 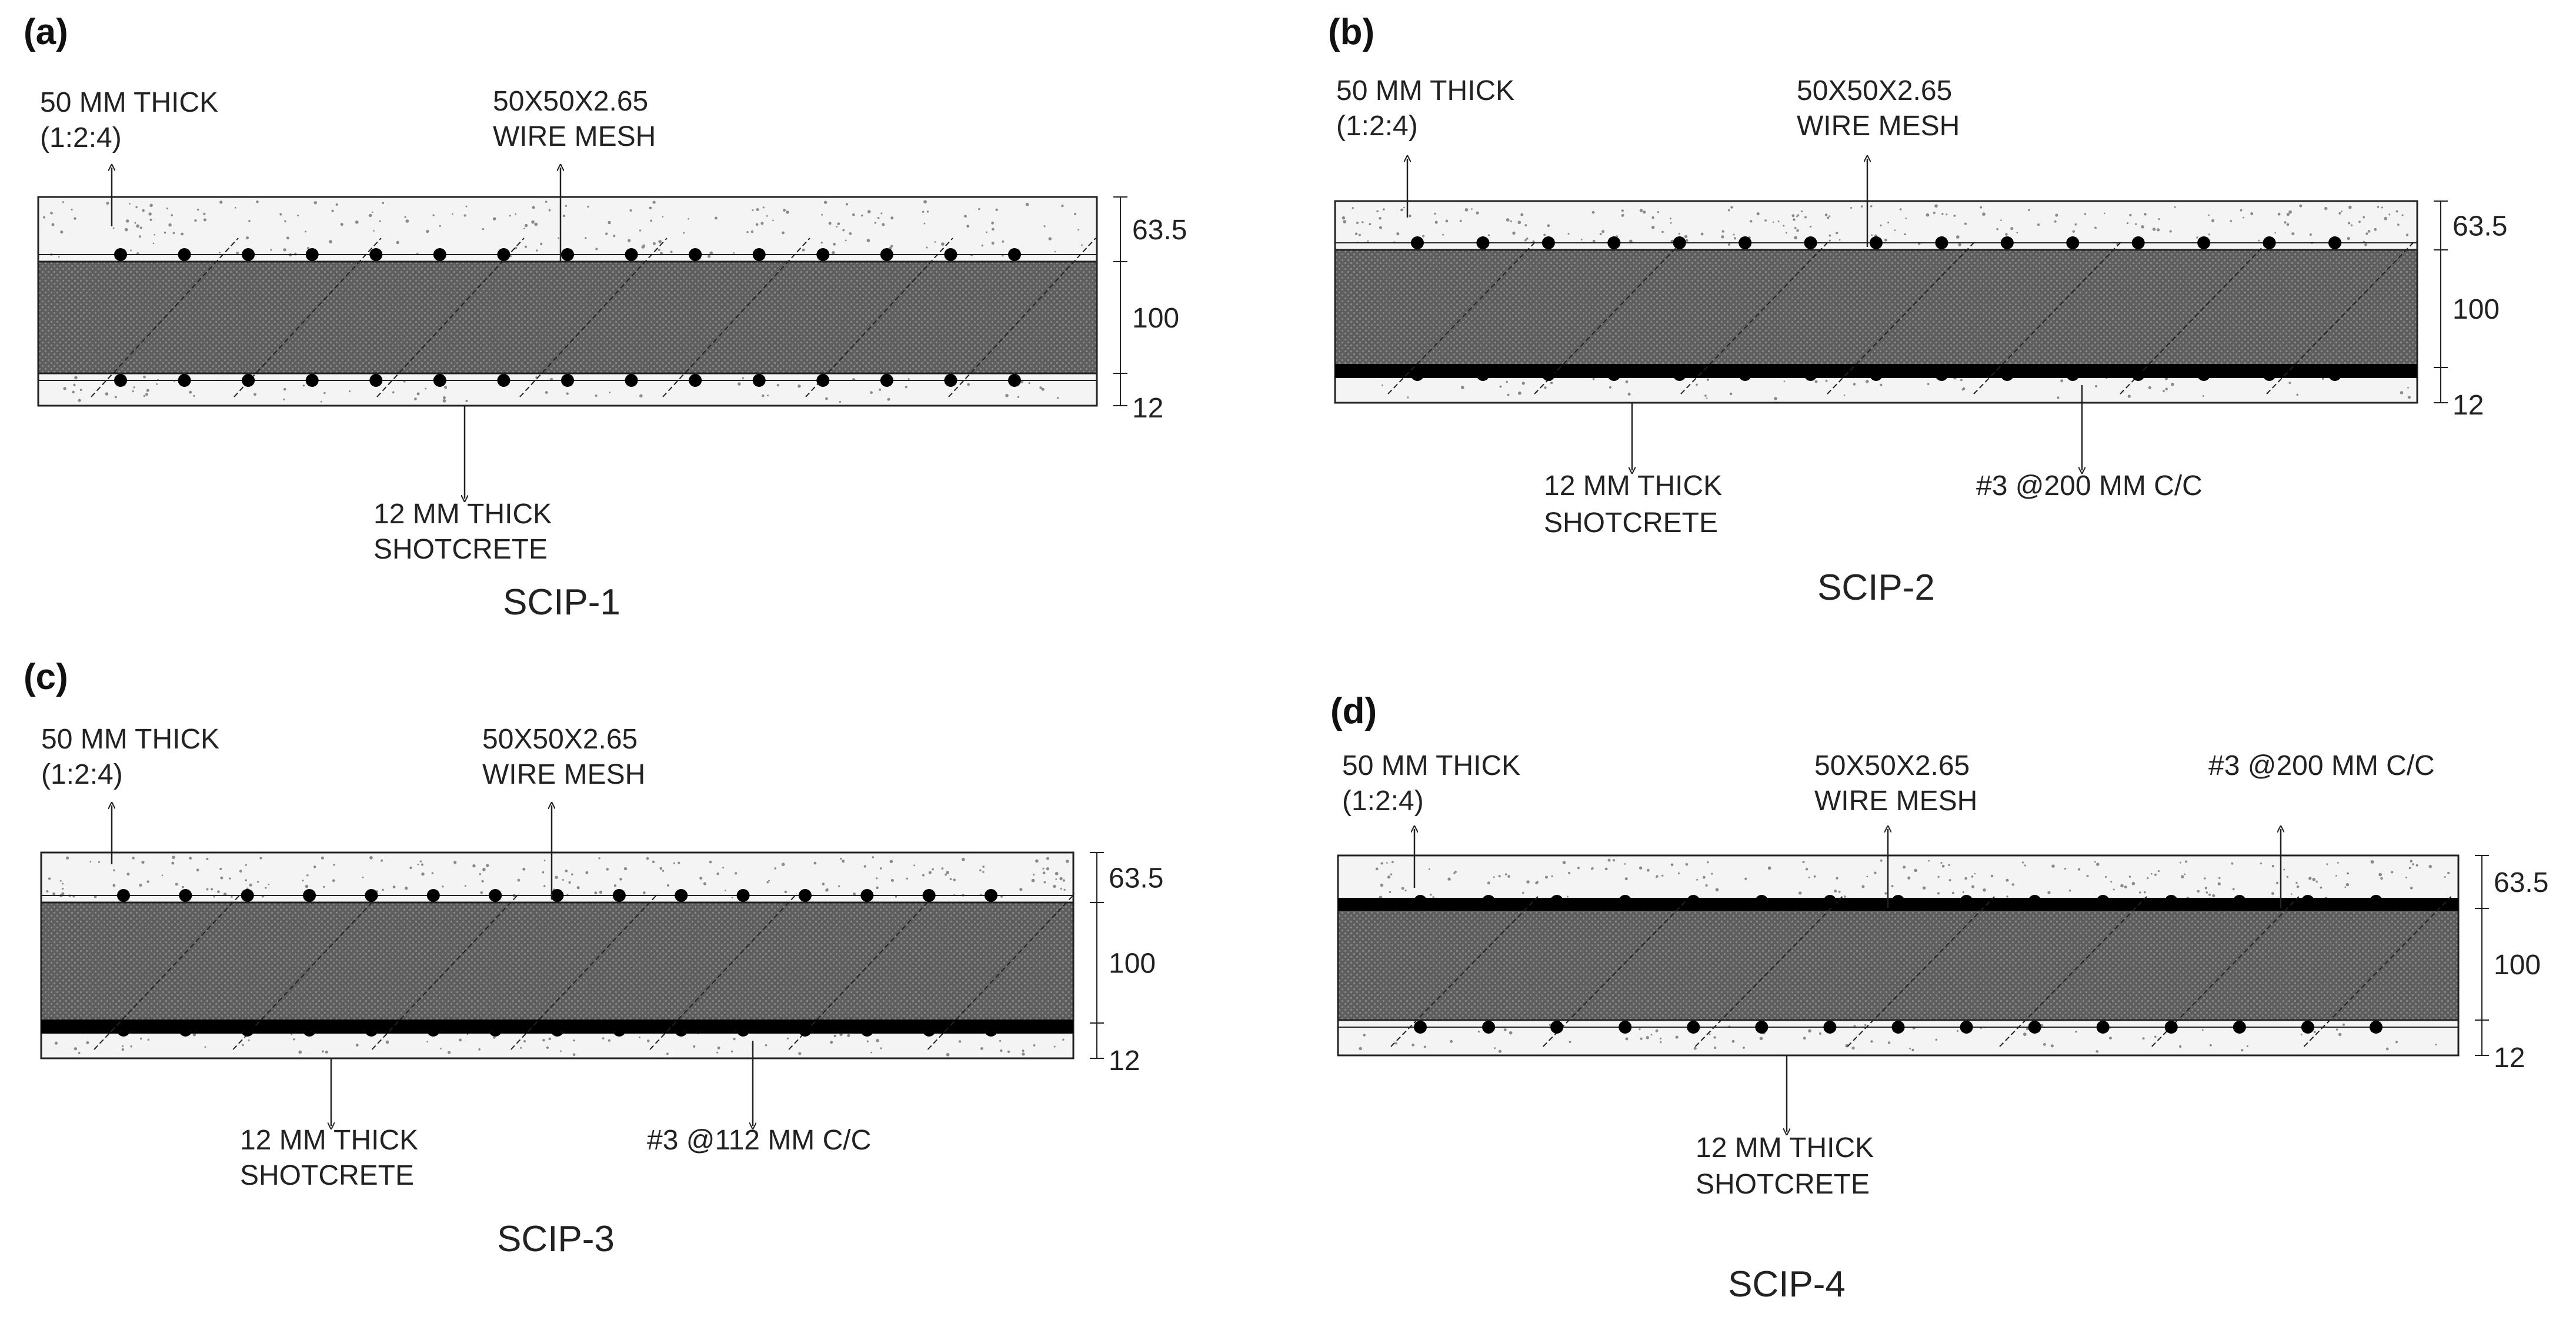 What do you see at coordinates (1159, 230) in the screenshot?
I see `dim-top-concrete: 63.5` at bounding box center [1159, 230].